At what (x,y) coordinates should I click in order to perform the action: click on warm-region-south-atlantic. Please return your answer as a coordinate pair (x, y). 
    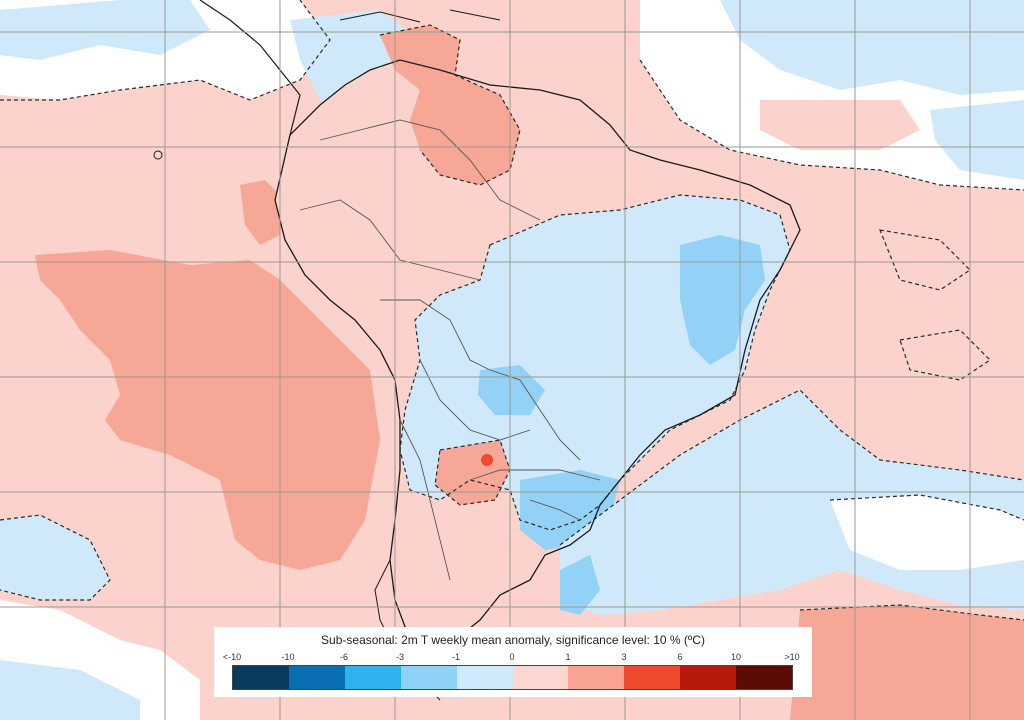
    Looking at the image, I should click on (907, 662).